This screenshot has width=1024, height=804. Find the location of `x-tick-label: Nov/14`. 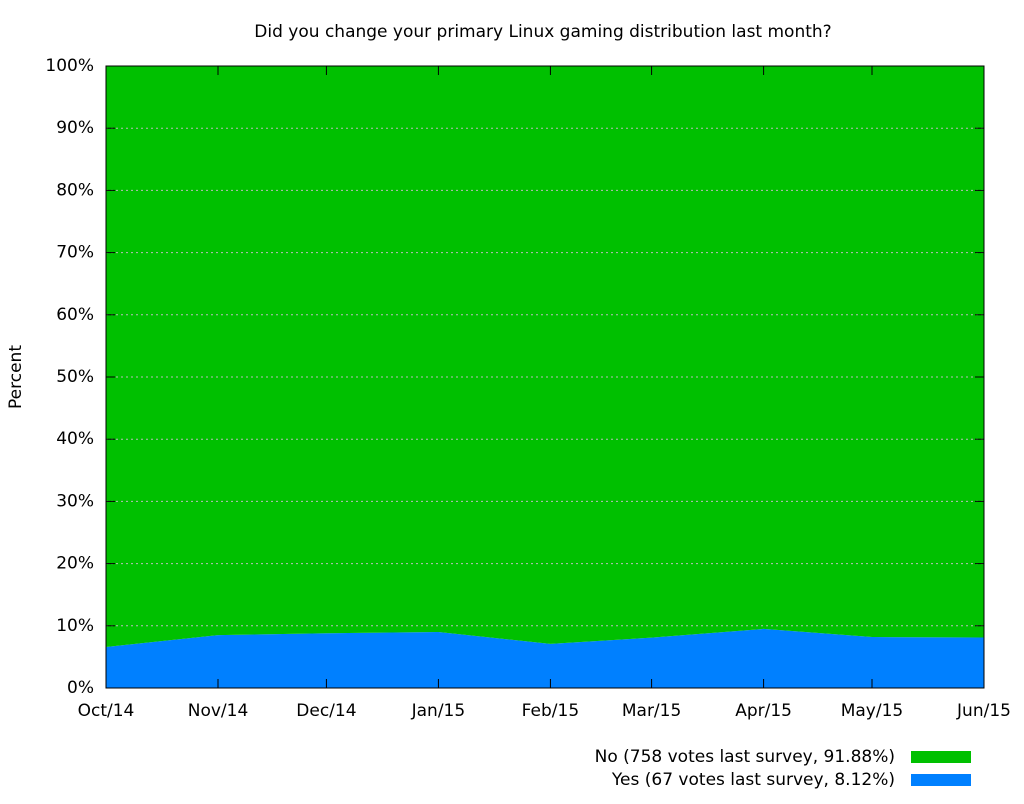

x-tick-label: Nov/14 is located at coordinates (218, 711).